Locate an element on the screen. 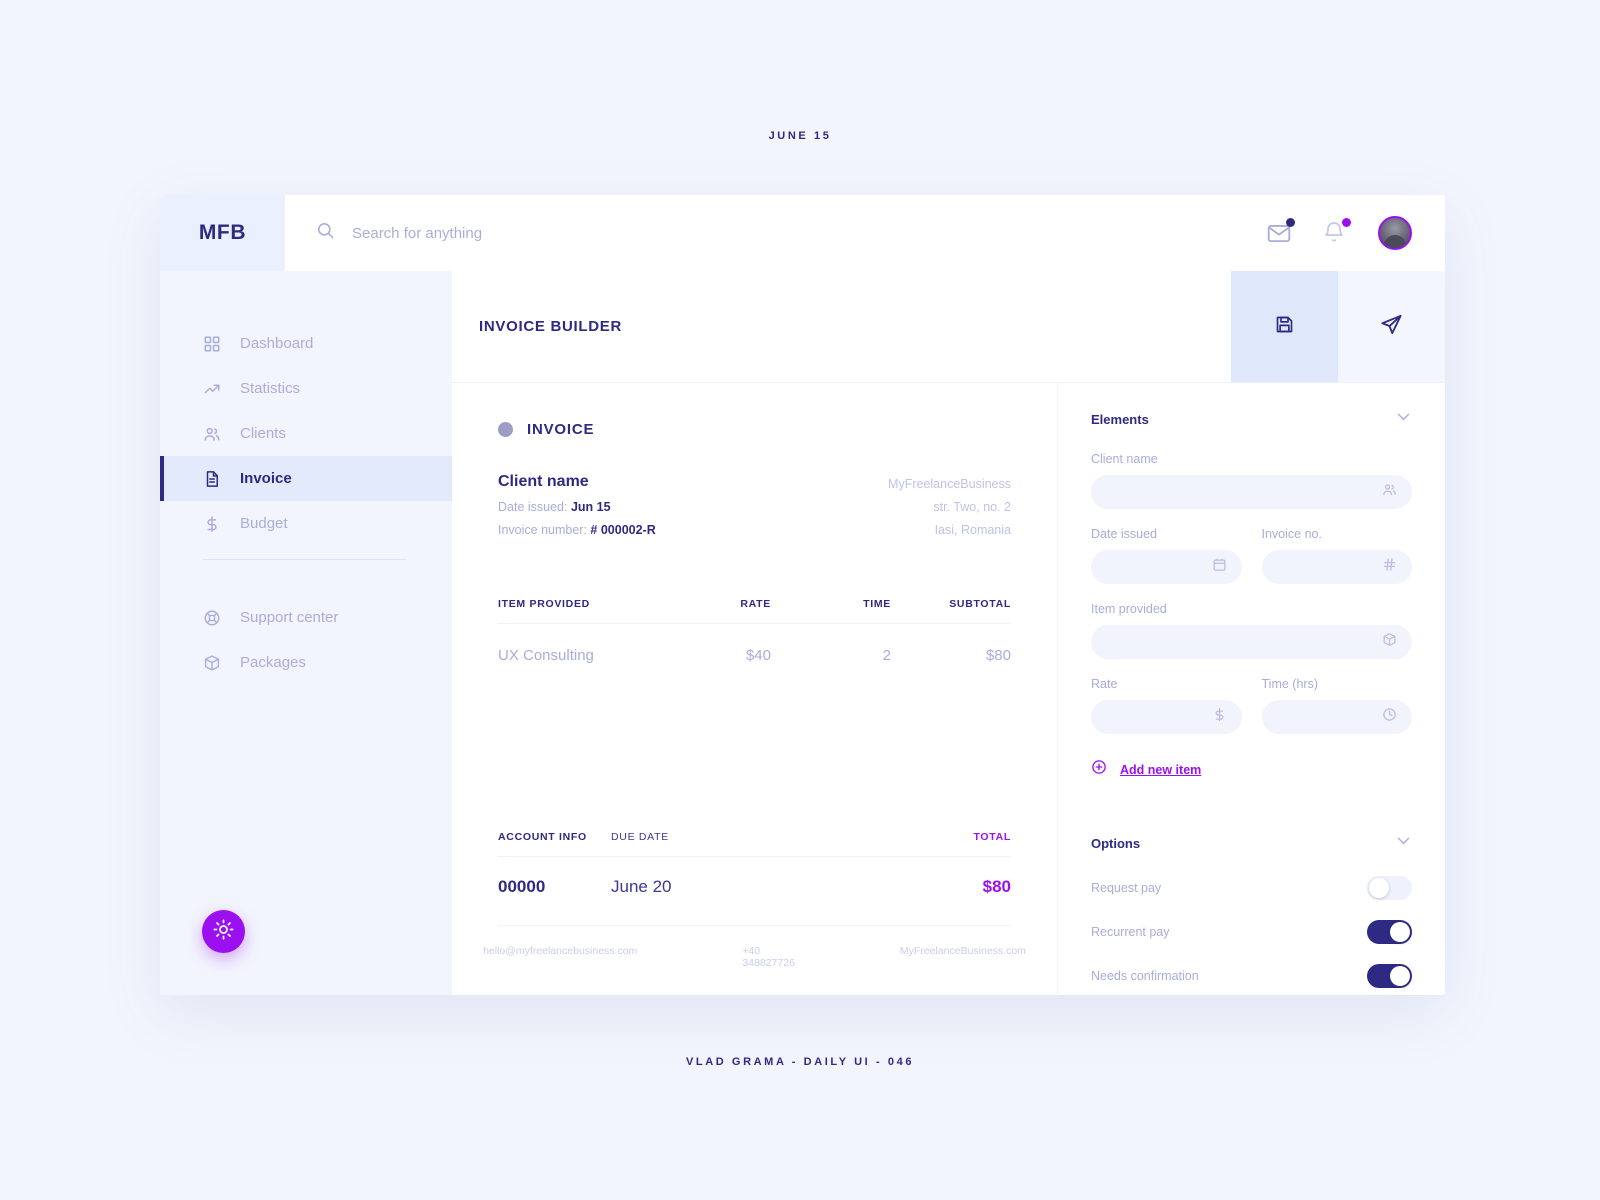 This screenshot has width=1600, height=1200. cell-due-date: June 20 is located at coordinates (641, 886).